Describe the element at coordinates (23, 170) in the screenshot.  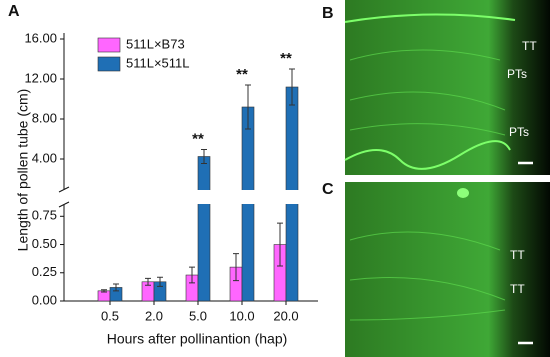
I see `y-axis-label: Length of pollen tube (cm)` at that location.